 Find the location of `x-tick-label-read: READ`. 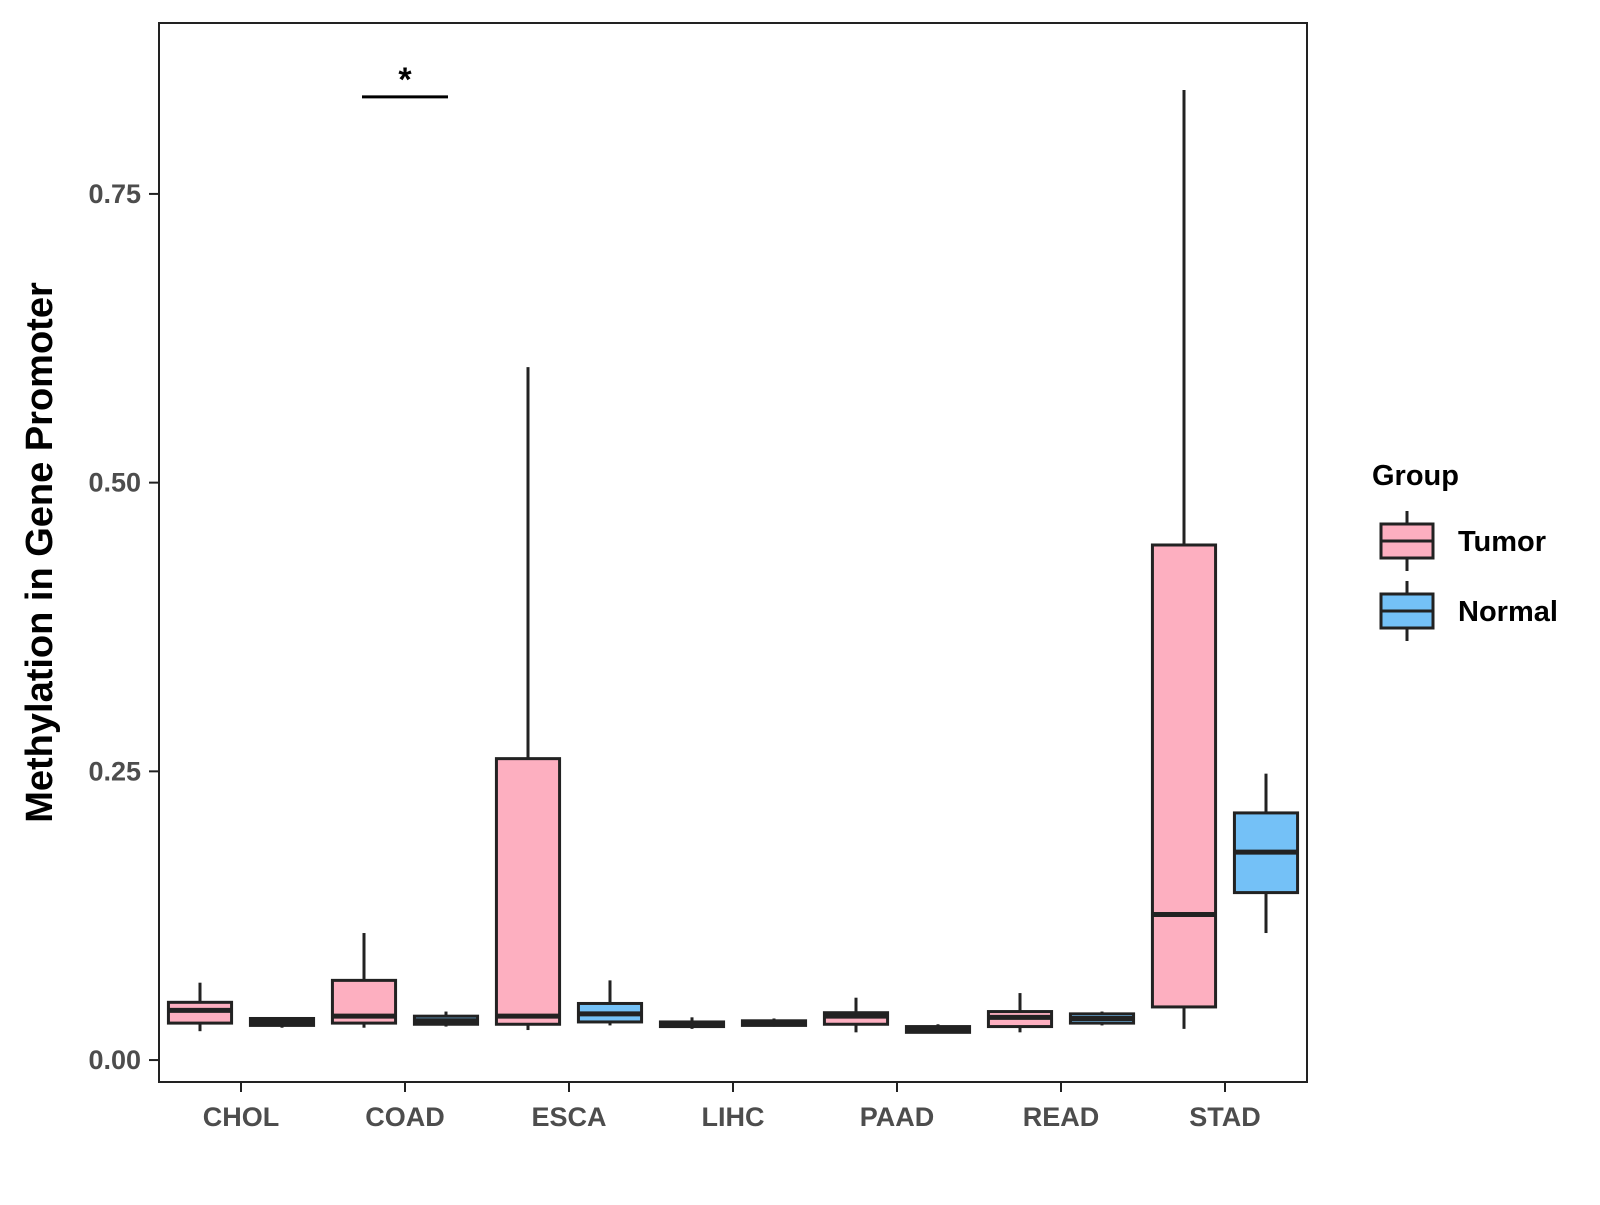

x-tick-label-read: READ is located at coordinates (1061, 1117).